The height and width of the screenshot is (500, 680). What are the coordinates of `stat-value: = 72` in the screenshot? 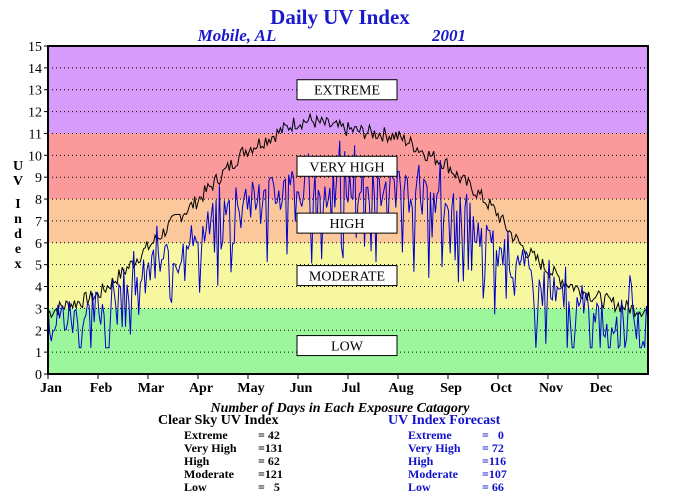 It's located at (493, 448).